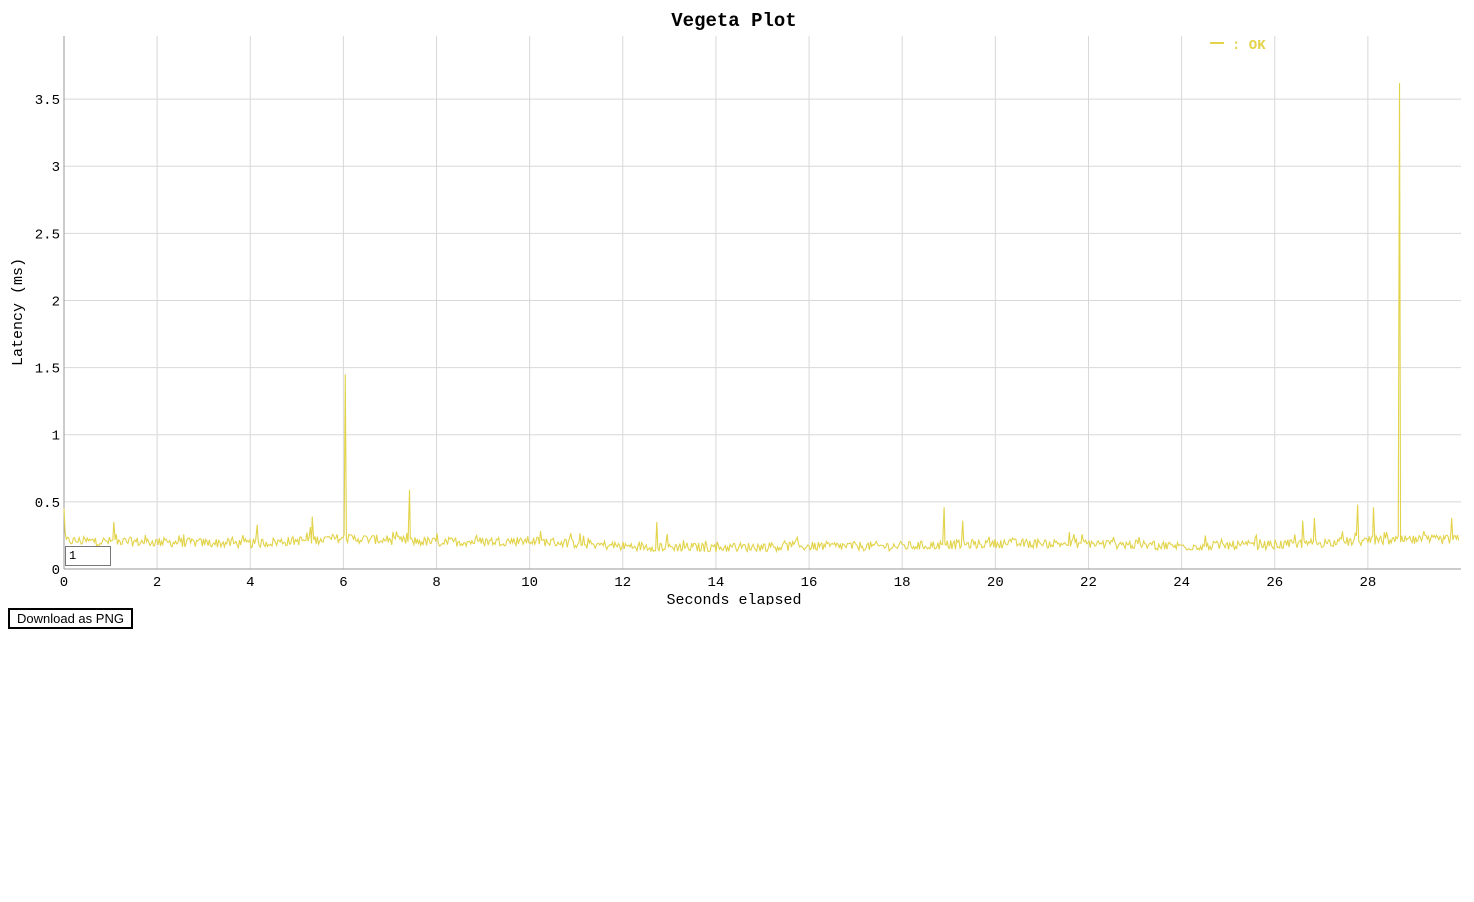  I want to click on x-tick-label: 6, so click(343, 583).